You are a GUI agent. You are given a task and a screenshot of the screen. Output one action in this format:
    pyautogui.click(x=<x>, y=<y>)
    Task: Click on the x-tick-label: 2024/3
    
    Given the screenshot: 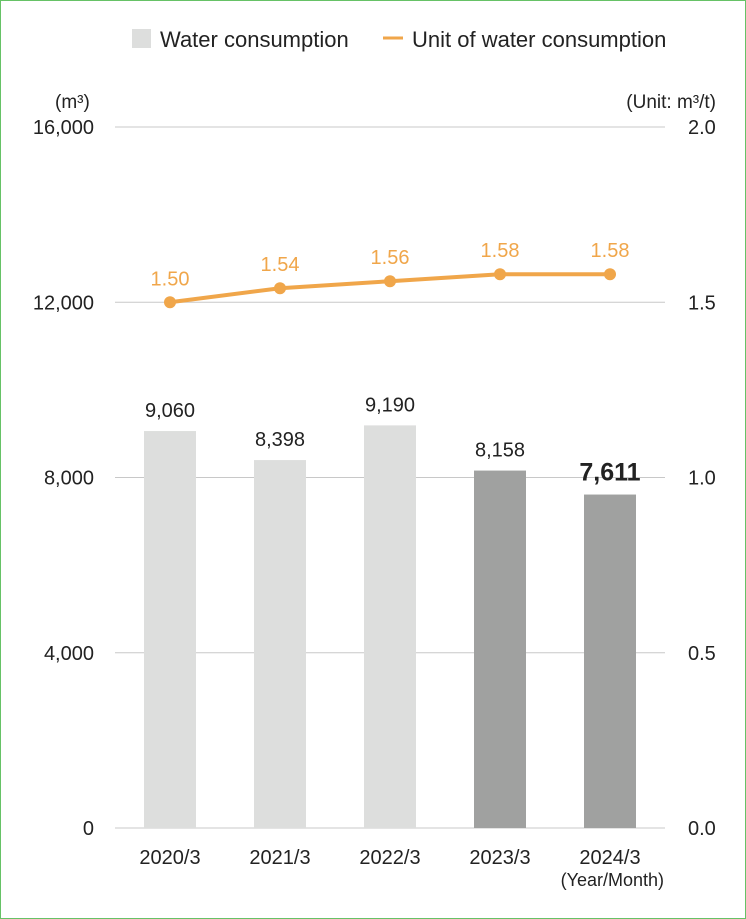 What is the action you would take?
    pyautogui.click(x=609, y=858)
    